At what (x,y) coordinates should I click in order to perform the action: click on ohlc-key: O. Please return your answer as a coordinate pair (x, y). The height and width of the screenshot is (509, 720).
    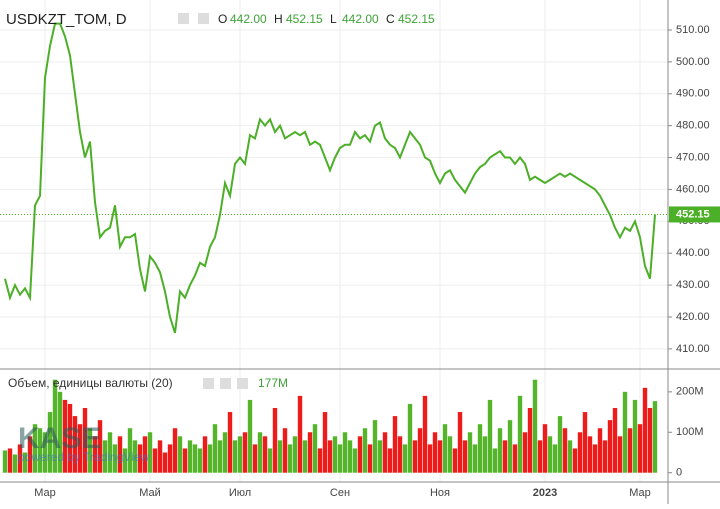
    Looking at the image, I should click on (222, 19).